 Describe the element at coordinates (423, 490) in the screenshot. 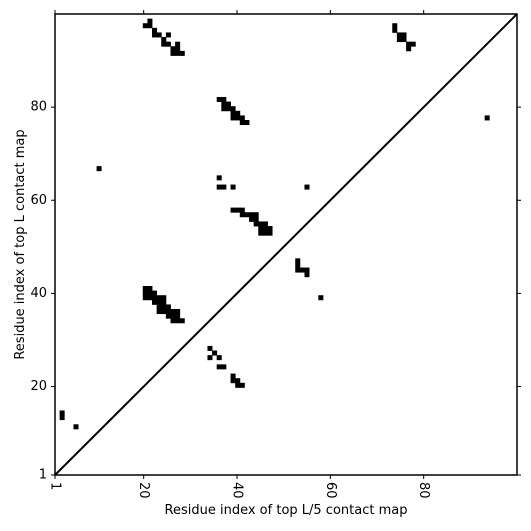

I see `x-tick-label: 80` at that location.